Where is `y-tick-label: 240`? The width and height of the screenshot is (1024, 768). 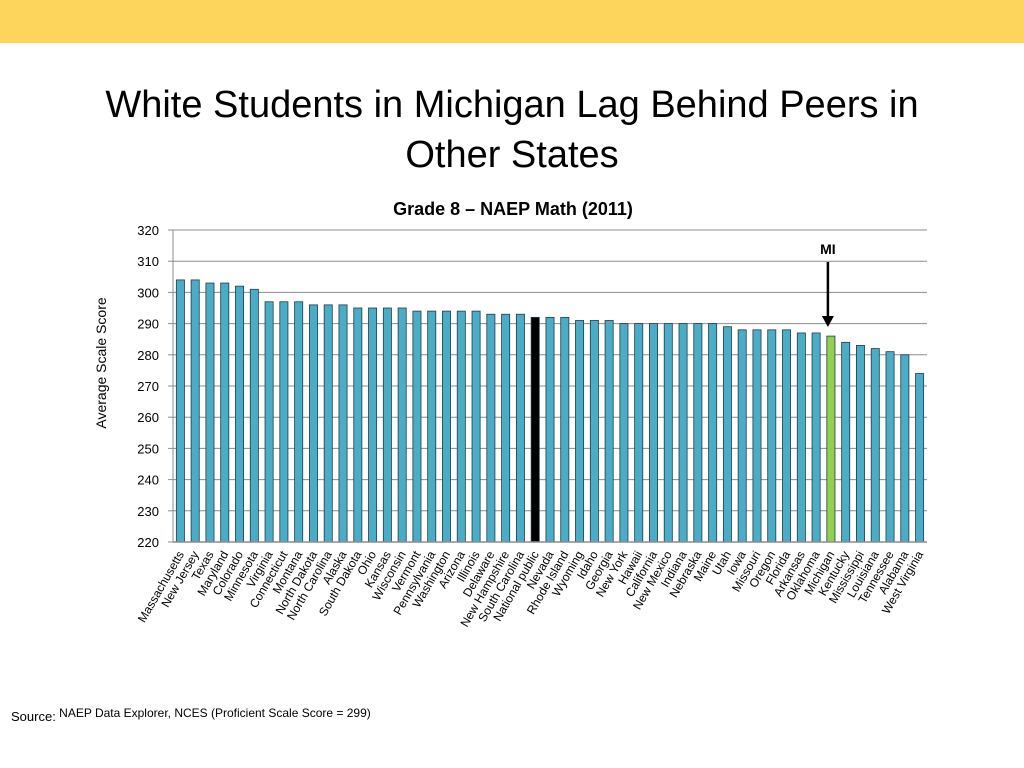
y-tick-label: 240 is located at coordinates (148, 480).